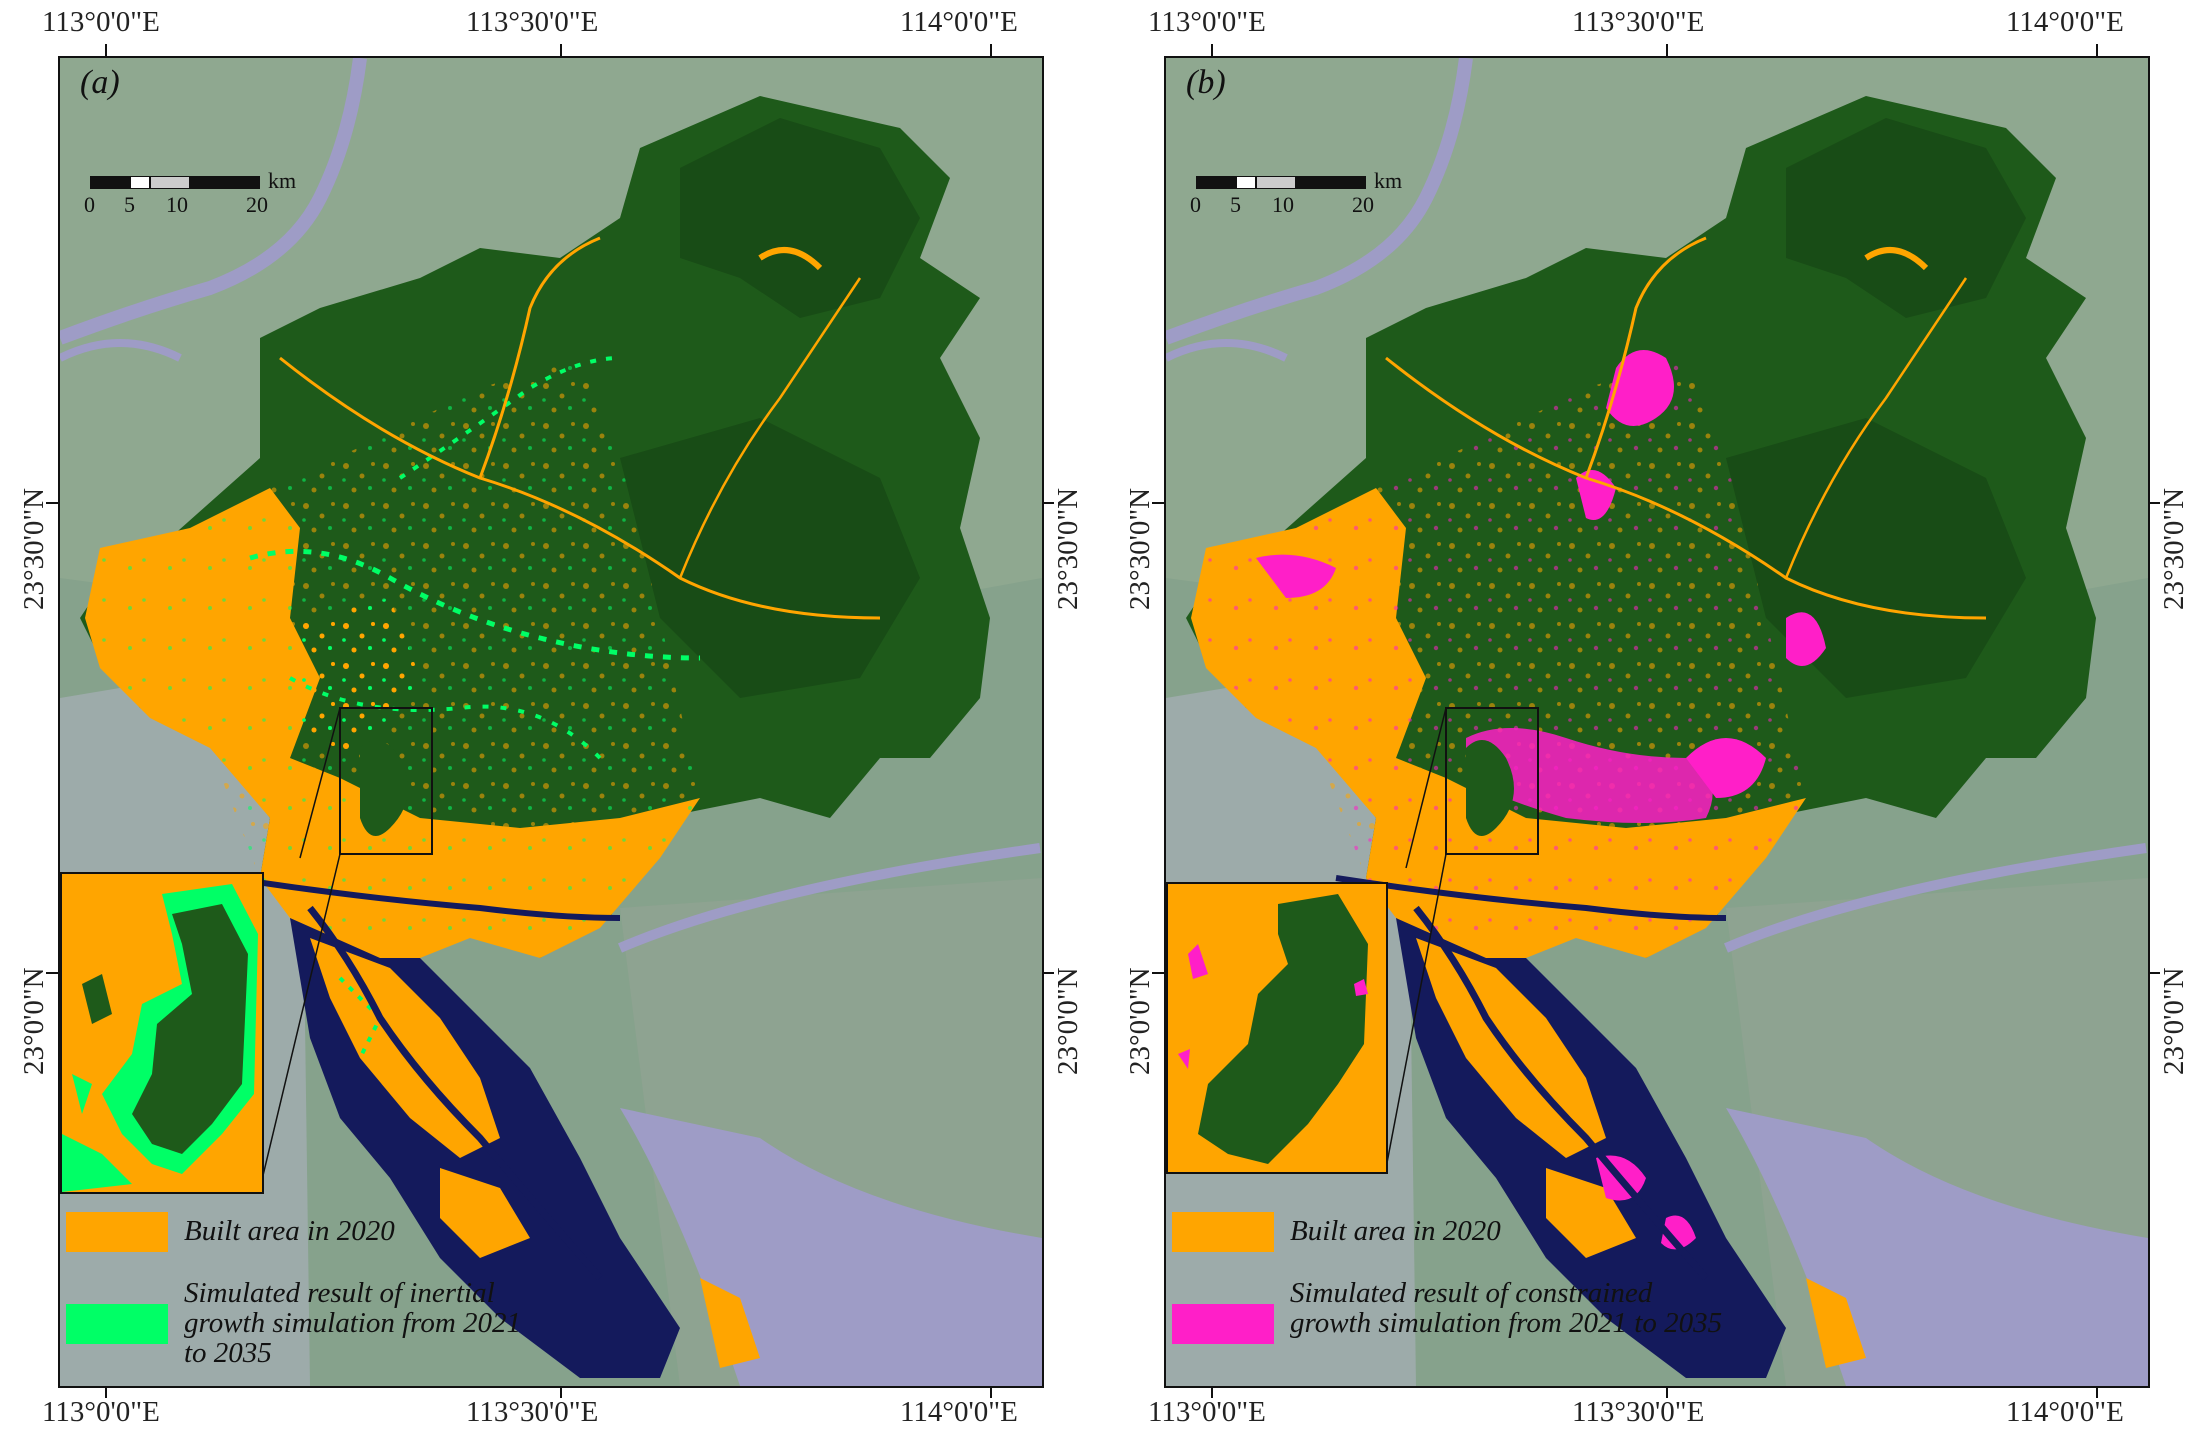 This screenshot has width=2211, height=1446. I want to click on panel-label: (a), so click(100, 82).